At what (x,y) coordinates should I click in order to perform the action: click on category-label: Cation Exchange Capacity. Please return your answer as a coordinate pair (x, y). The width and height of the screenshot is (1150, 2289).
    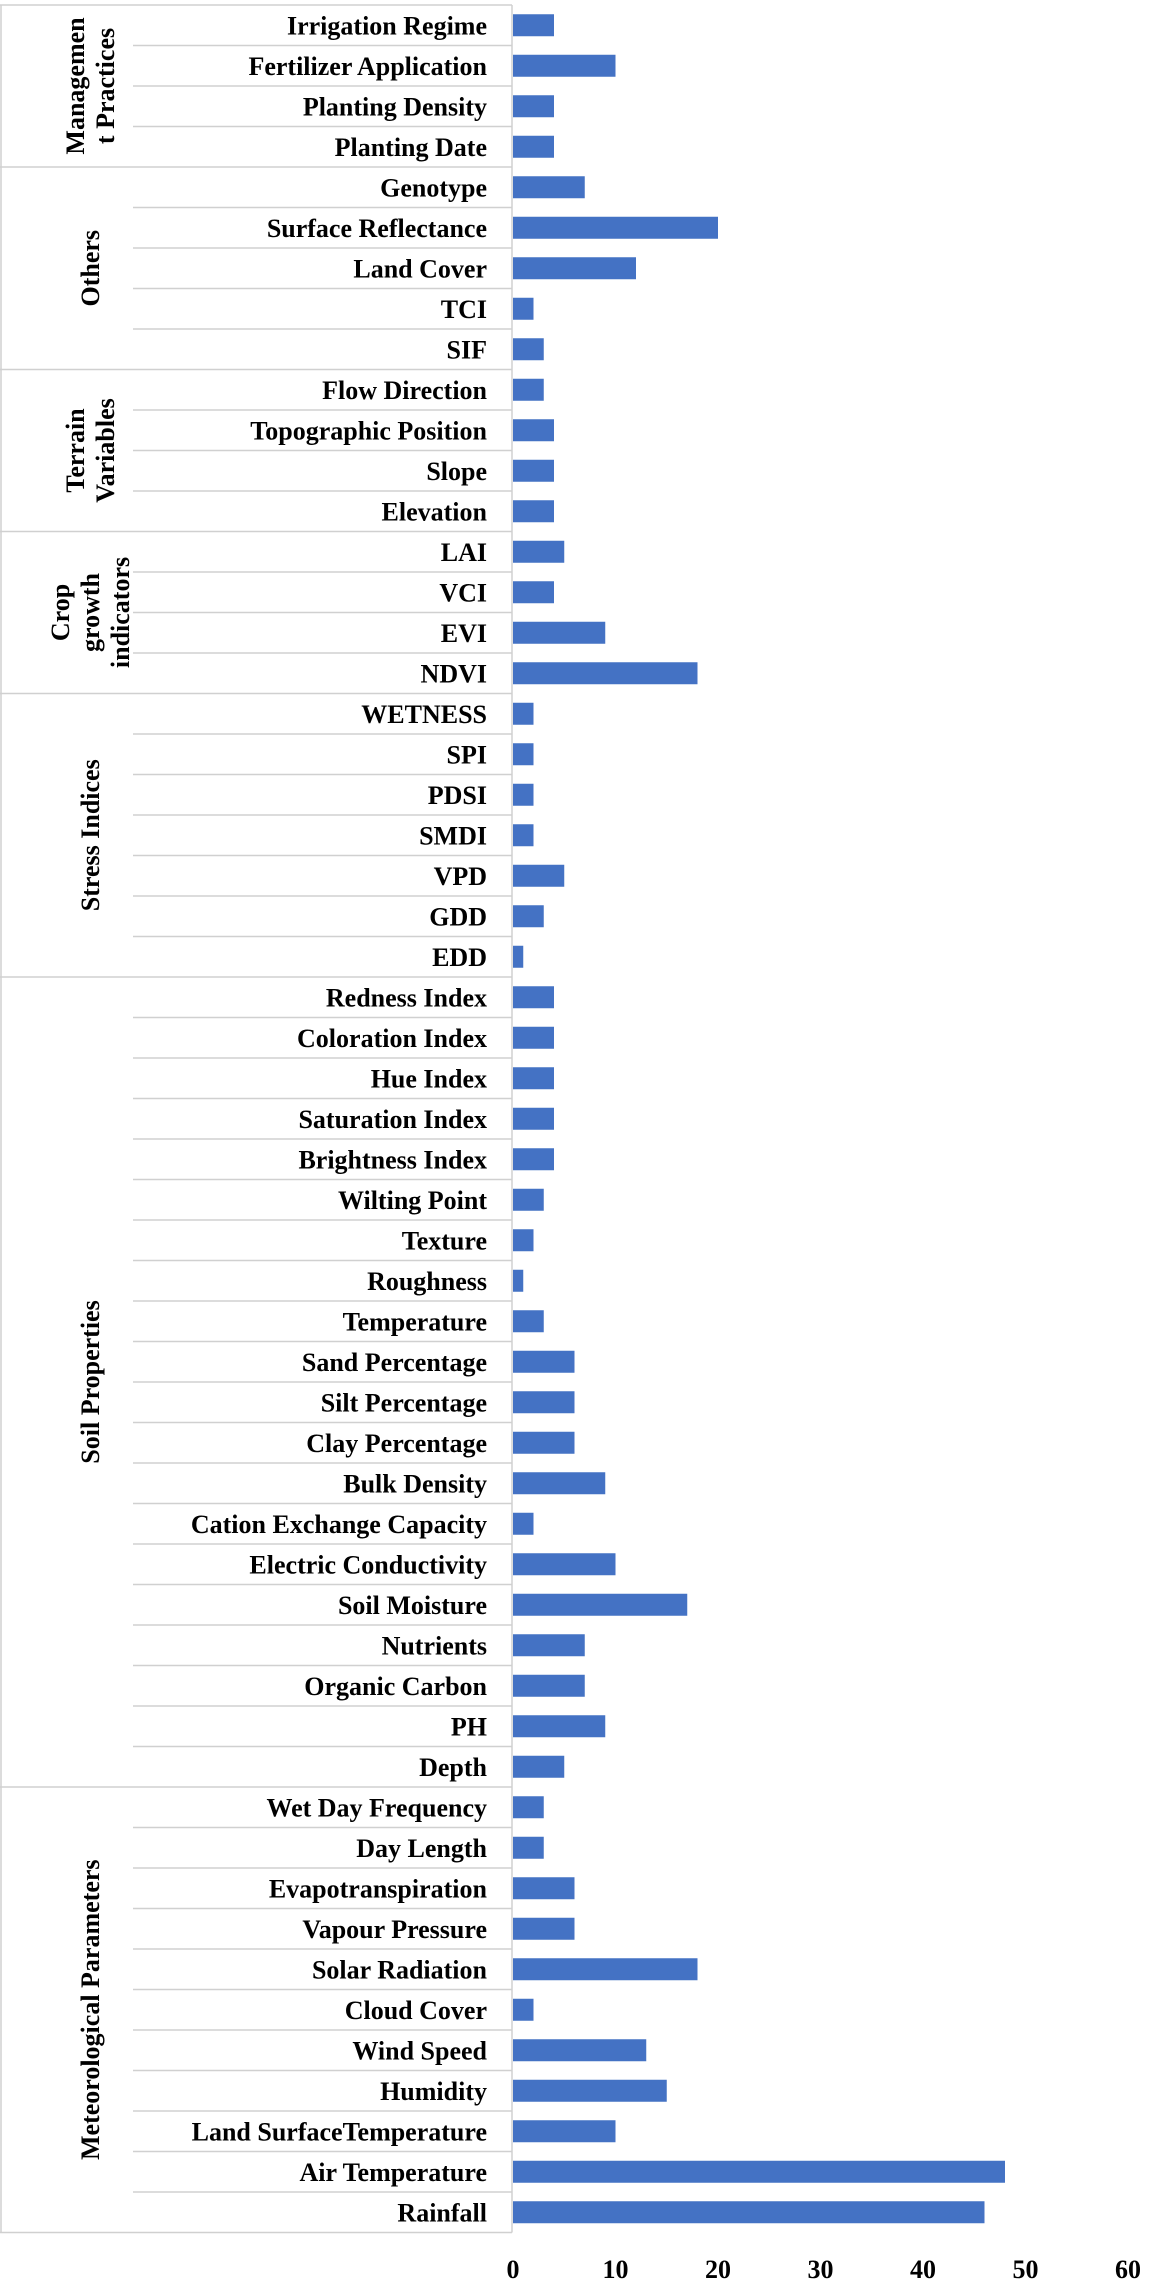
    Looking at the image, I should click on (339, 1524).